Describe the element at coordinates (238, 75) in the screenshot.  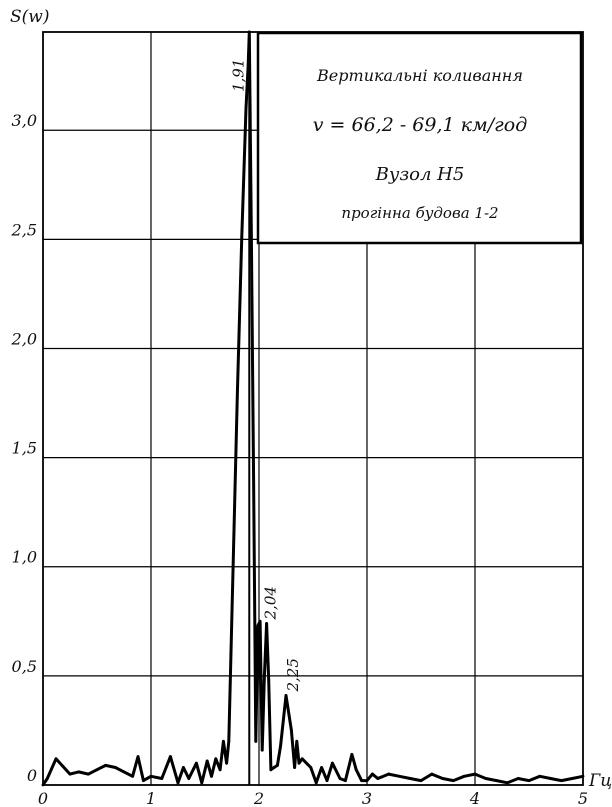
I see `peak-label: 1,91` at that location.